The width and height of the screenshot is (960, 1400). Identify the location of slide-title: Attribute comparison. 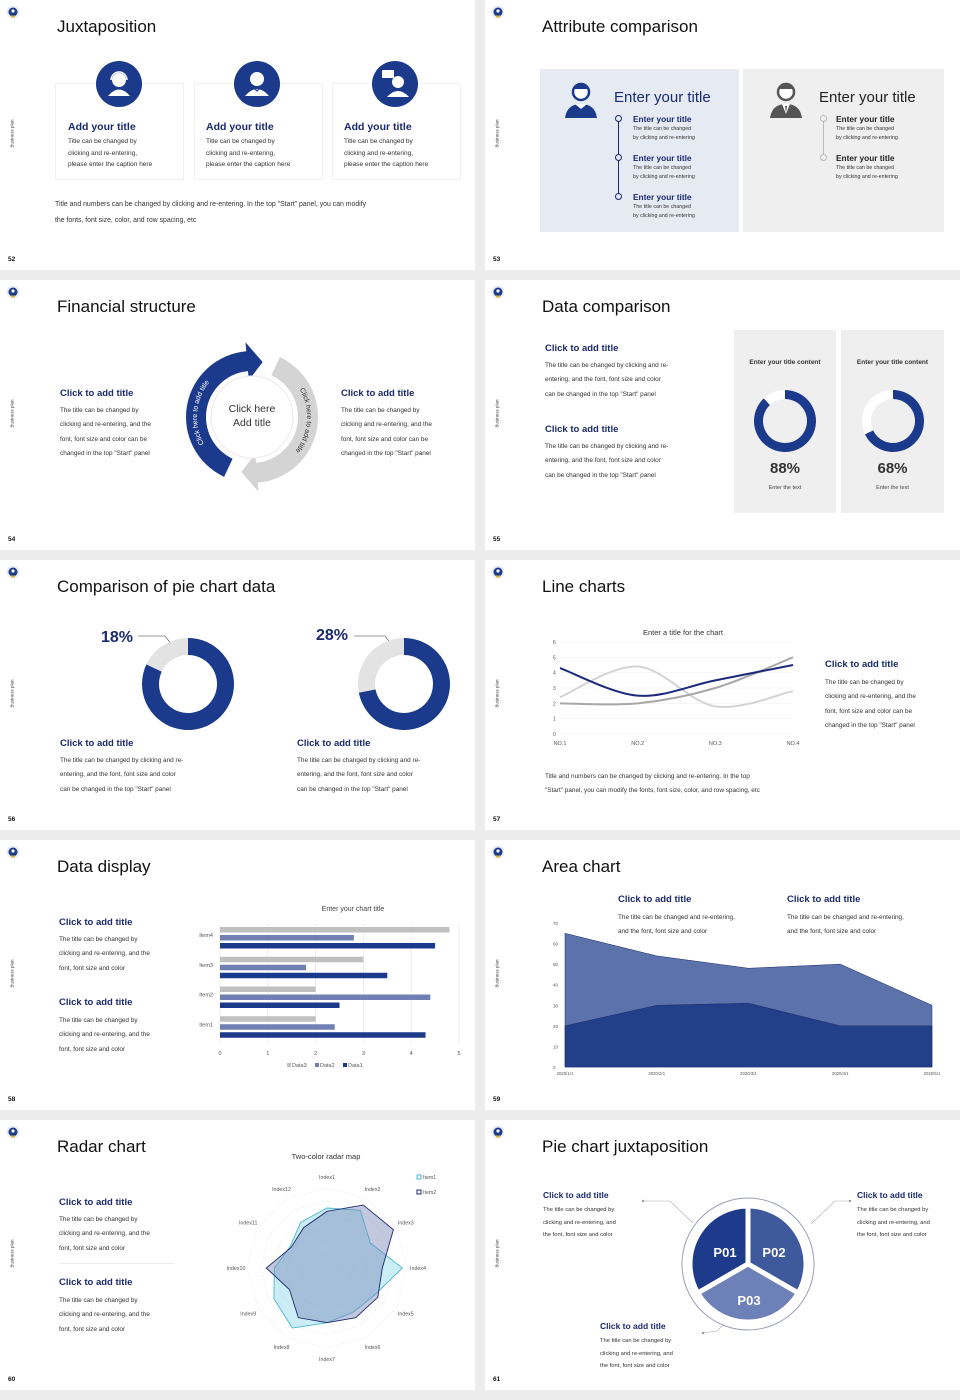
(620, 26).